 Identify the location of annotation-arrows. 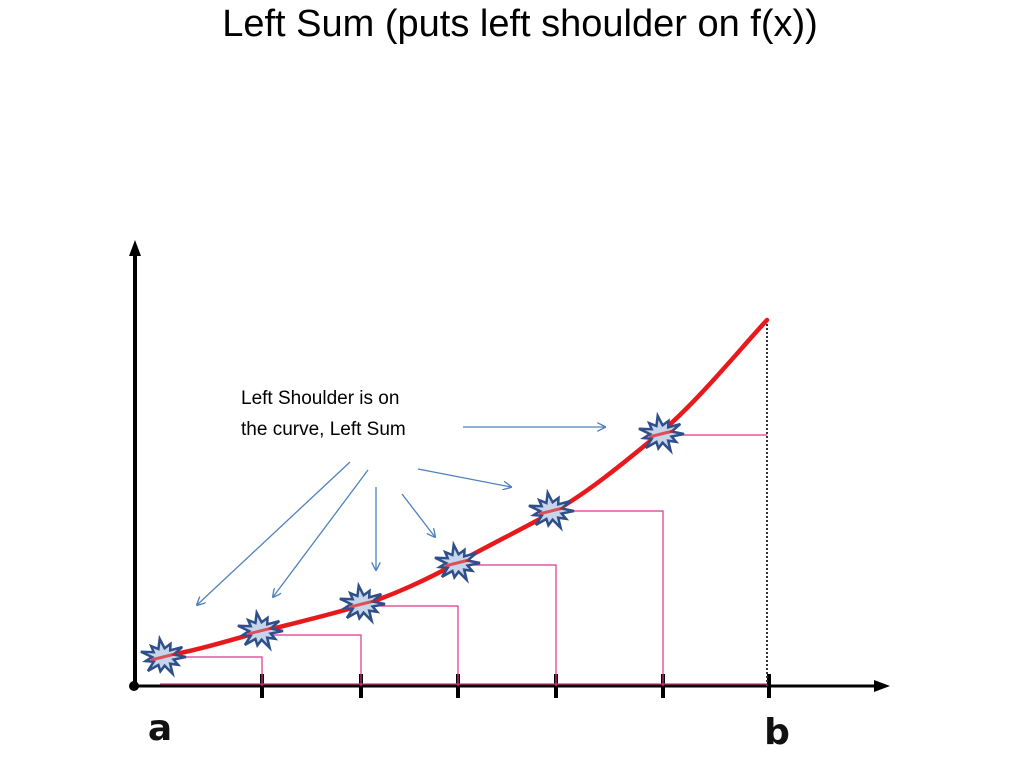
(401, 516).